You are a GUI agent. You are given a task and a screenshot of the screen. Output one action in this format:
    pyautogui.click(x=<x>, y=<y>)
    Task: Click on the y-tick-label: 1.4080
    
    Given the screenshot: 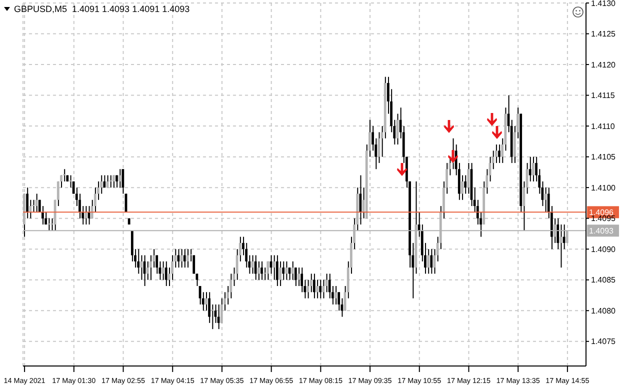 What is the action you would take?
    pyautogui.click(x=603, y=311)
    